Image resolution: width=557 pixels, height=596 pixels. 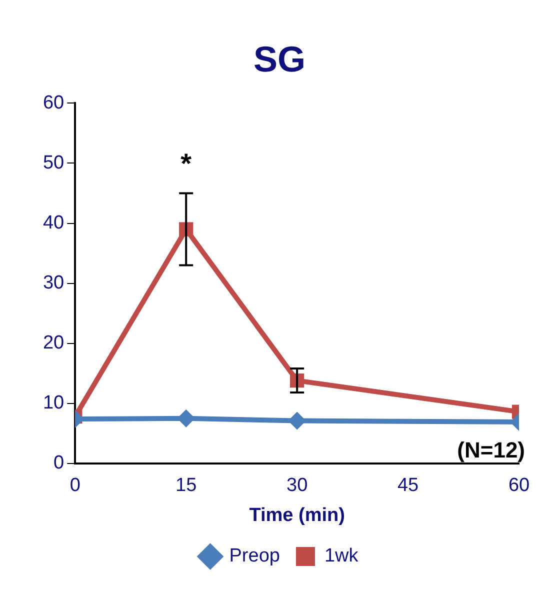 I want to click on y-tick-label: 50, so click(x=53, y=163).